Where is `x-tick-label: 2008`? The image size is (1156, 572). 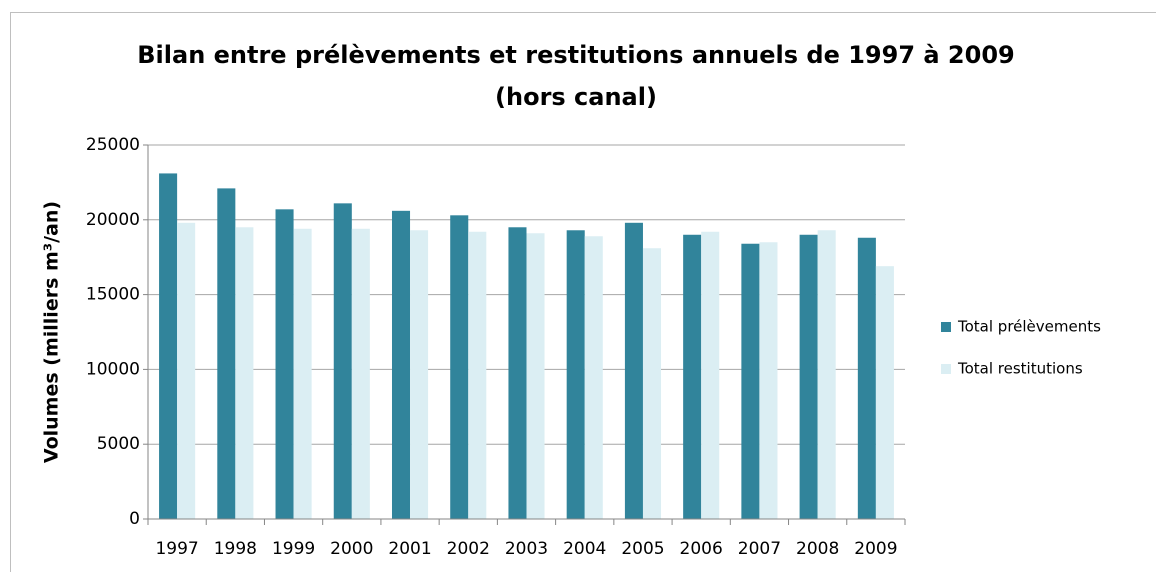 x-tick-label: 2008 is located at coordinates (817, 549).